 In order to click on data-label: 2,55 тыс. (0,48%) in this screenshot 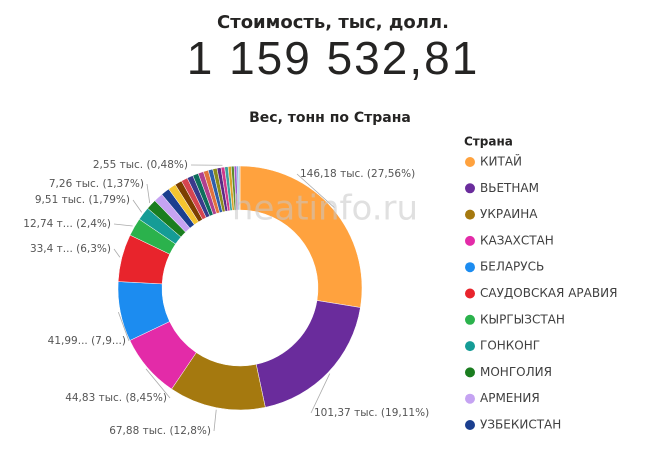, I will do `click(140, 165)`.